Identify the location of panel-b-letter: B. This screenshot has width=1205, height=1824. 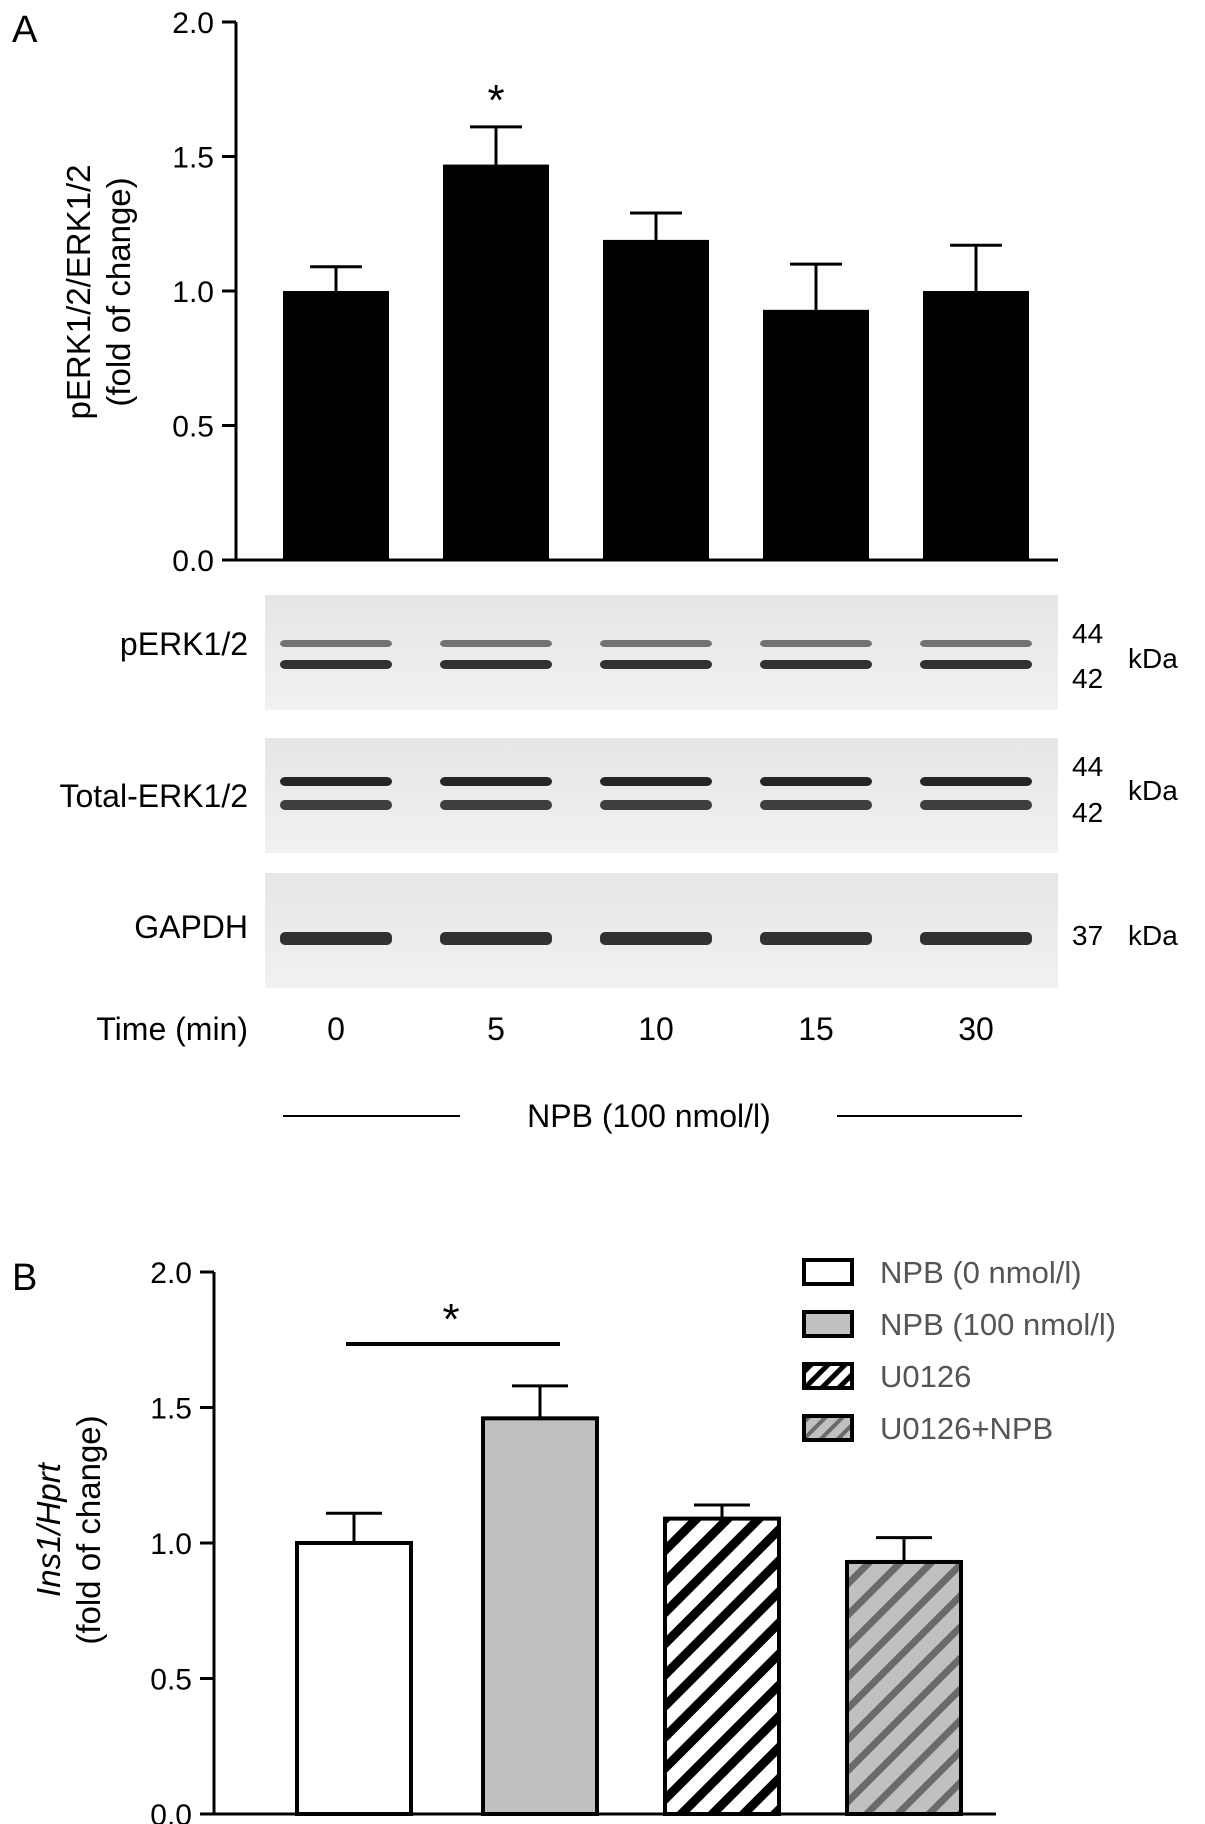
(24, 1278).